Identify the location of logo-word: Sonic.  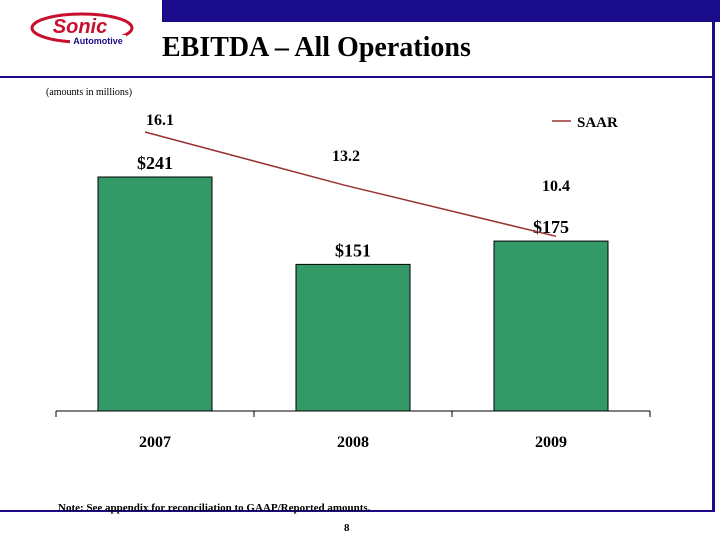
(80, 27).